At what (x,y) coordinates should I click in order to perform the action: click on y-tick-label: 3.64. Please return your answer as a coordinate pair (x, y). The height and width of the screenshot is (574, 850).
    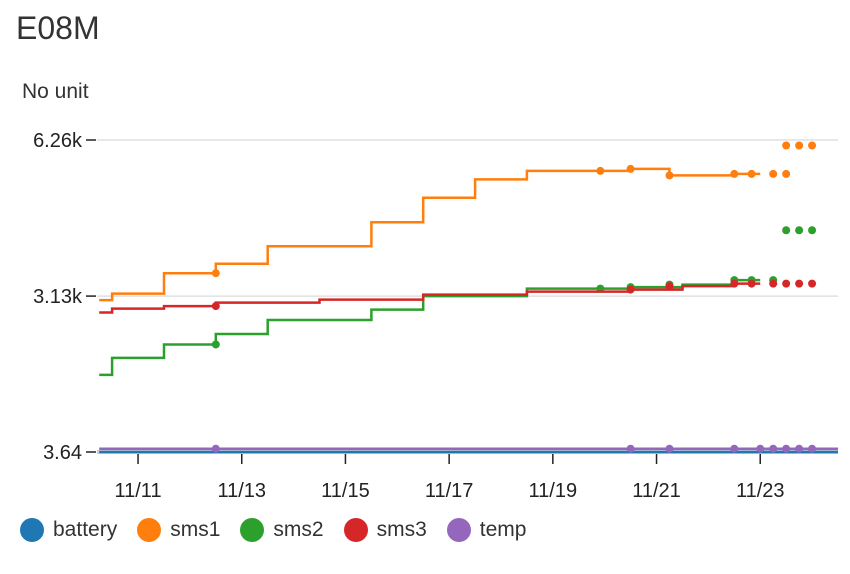
    Looking at the image, I should click on (62, 453).